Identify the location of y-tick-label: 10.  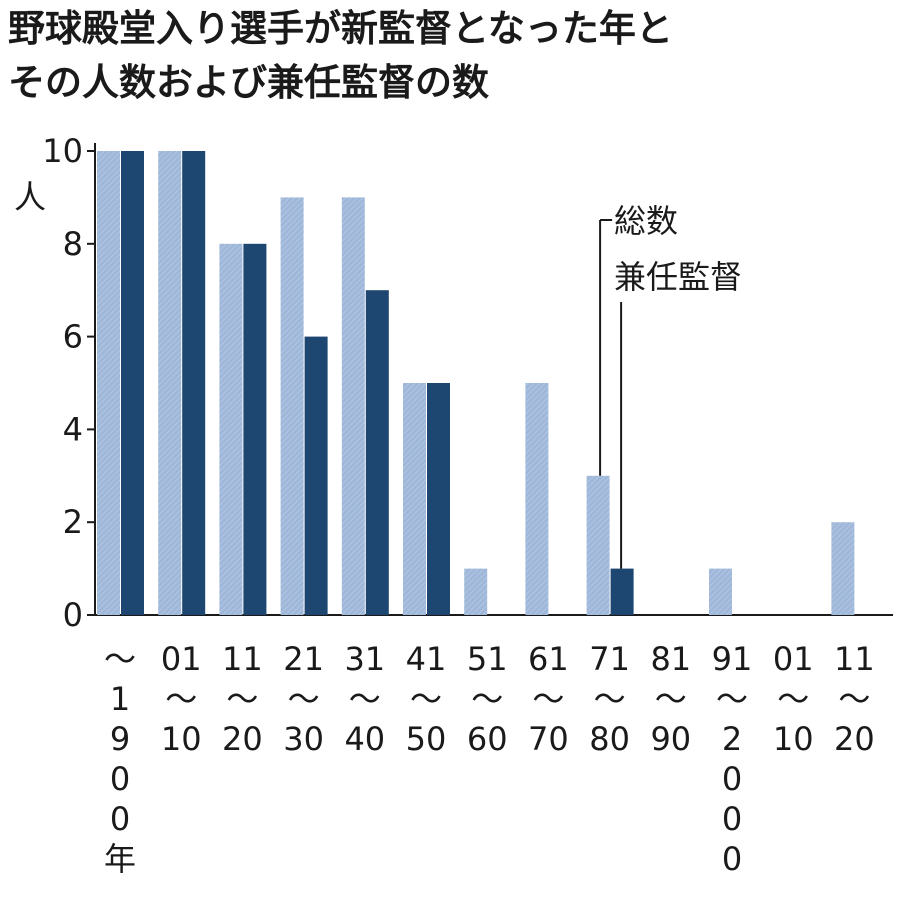
(62, 151).